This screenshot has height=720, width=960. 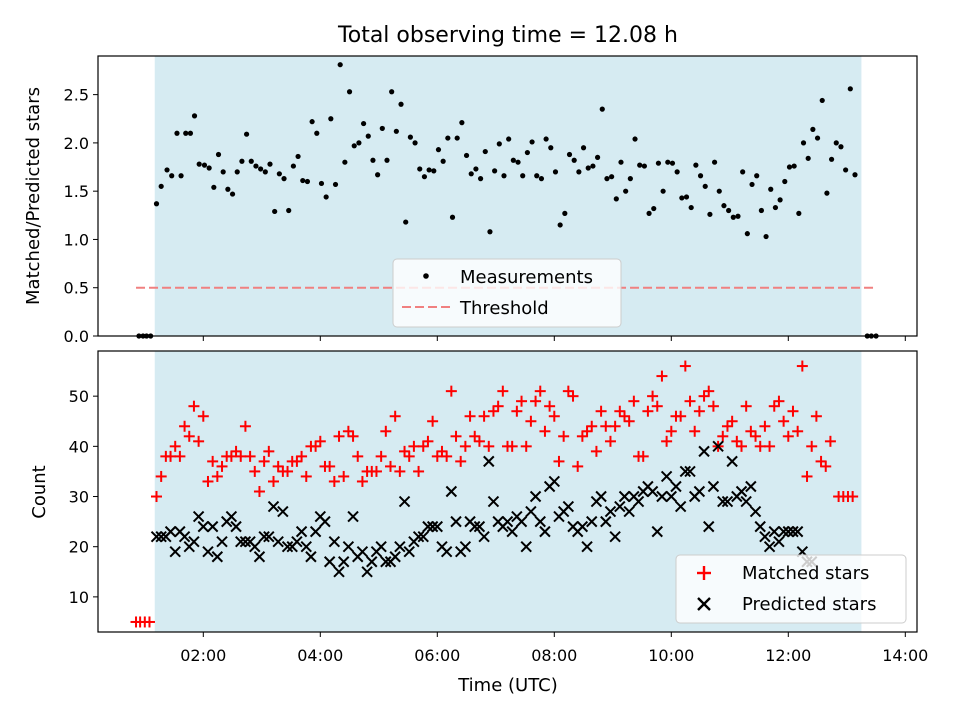 I want to click on count-legend: Matched stars Predicted stars, so click(x=791, y=589).